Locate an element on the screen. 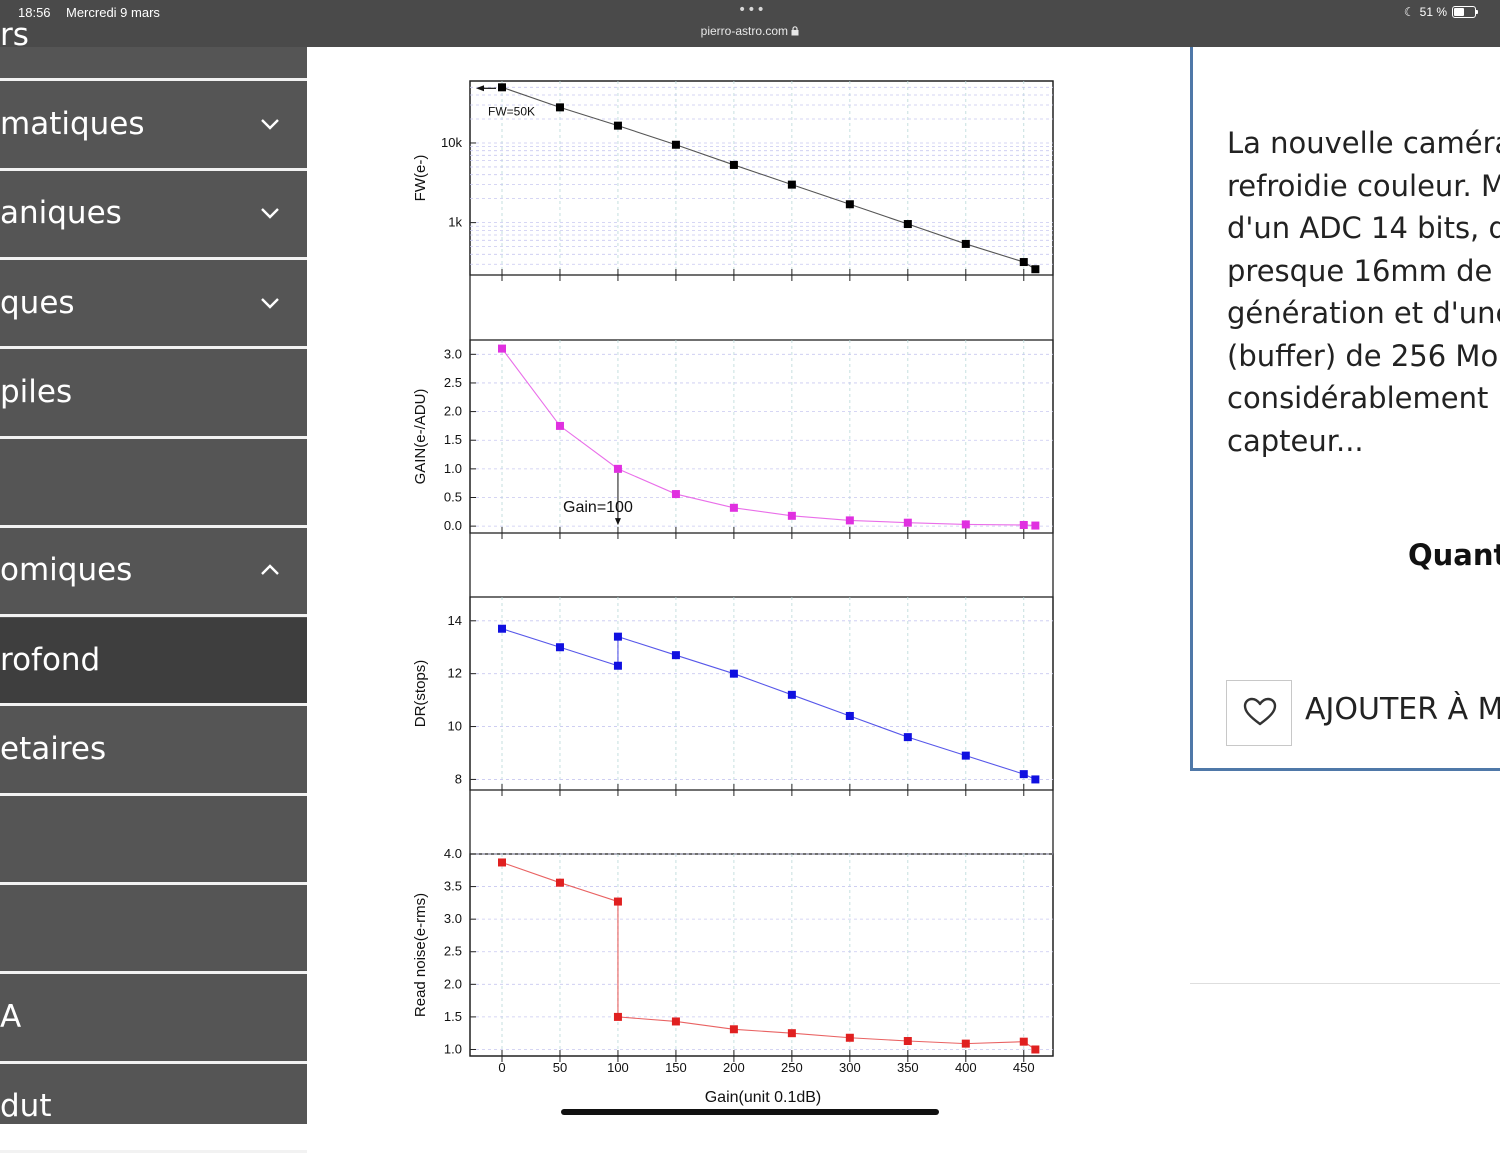 Image resolution: width=1500 pixels, height=1153 pixels. sidebar-item: piles is located at coordinates (153, 393).